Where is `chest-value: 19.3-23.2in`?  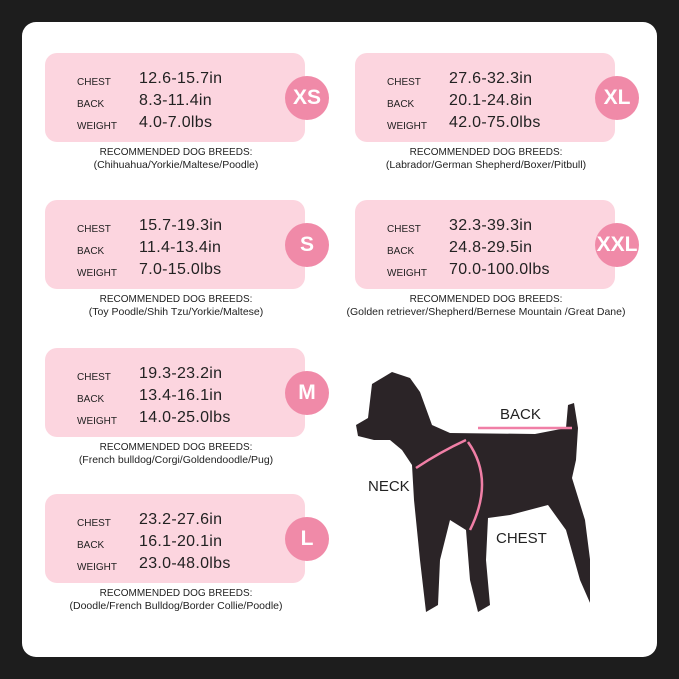 chest-value: 19.3-23.2in is located at coordinates (181, 373).